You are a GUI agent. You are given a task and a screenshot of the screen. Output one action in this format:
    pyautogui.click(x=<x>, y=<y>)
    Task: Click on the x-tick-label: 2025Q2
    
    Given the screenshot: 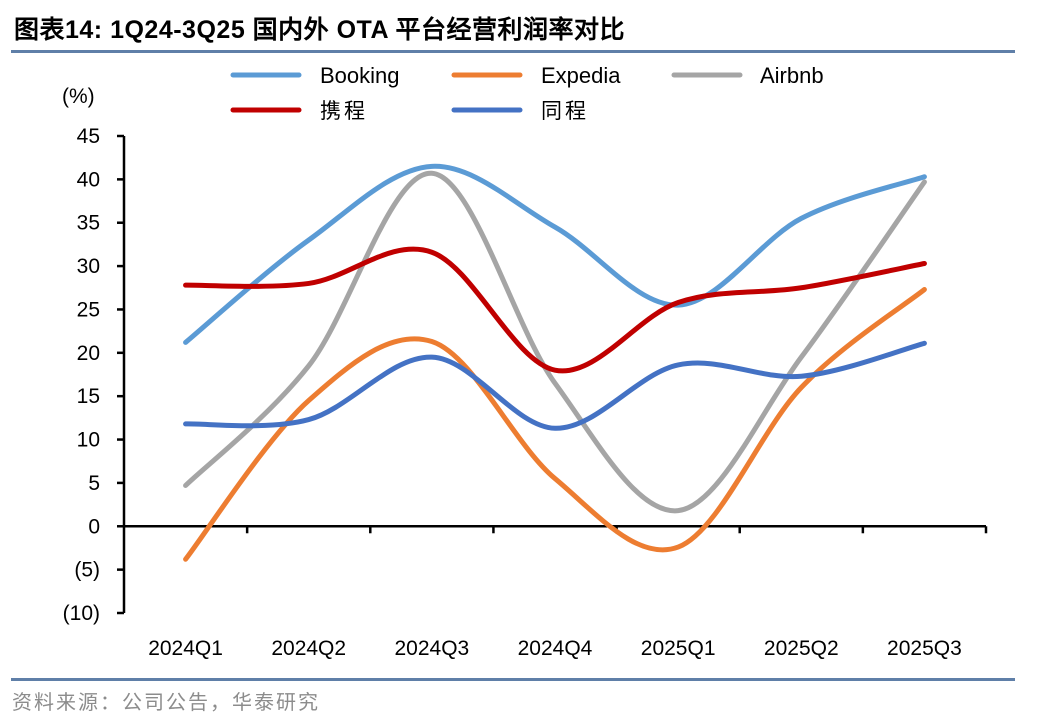 What is the action you would take?
    pyautogui.click(x=801, y=648)
    